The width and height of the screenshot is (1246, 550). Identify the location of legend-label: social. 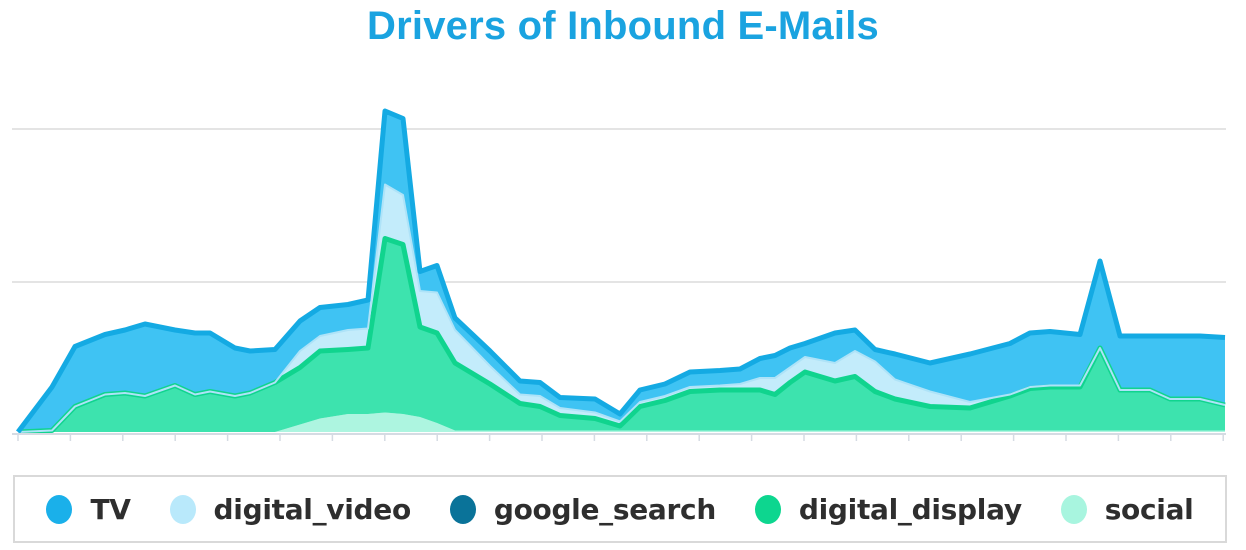
(1149, 509).